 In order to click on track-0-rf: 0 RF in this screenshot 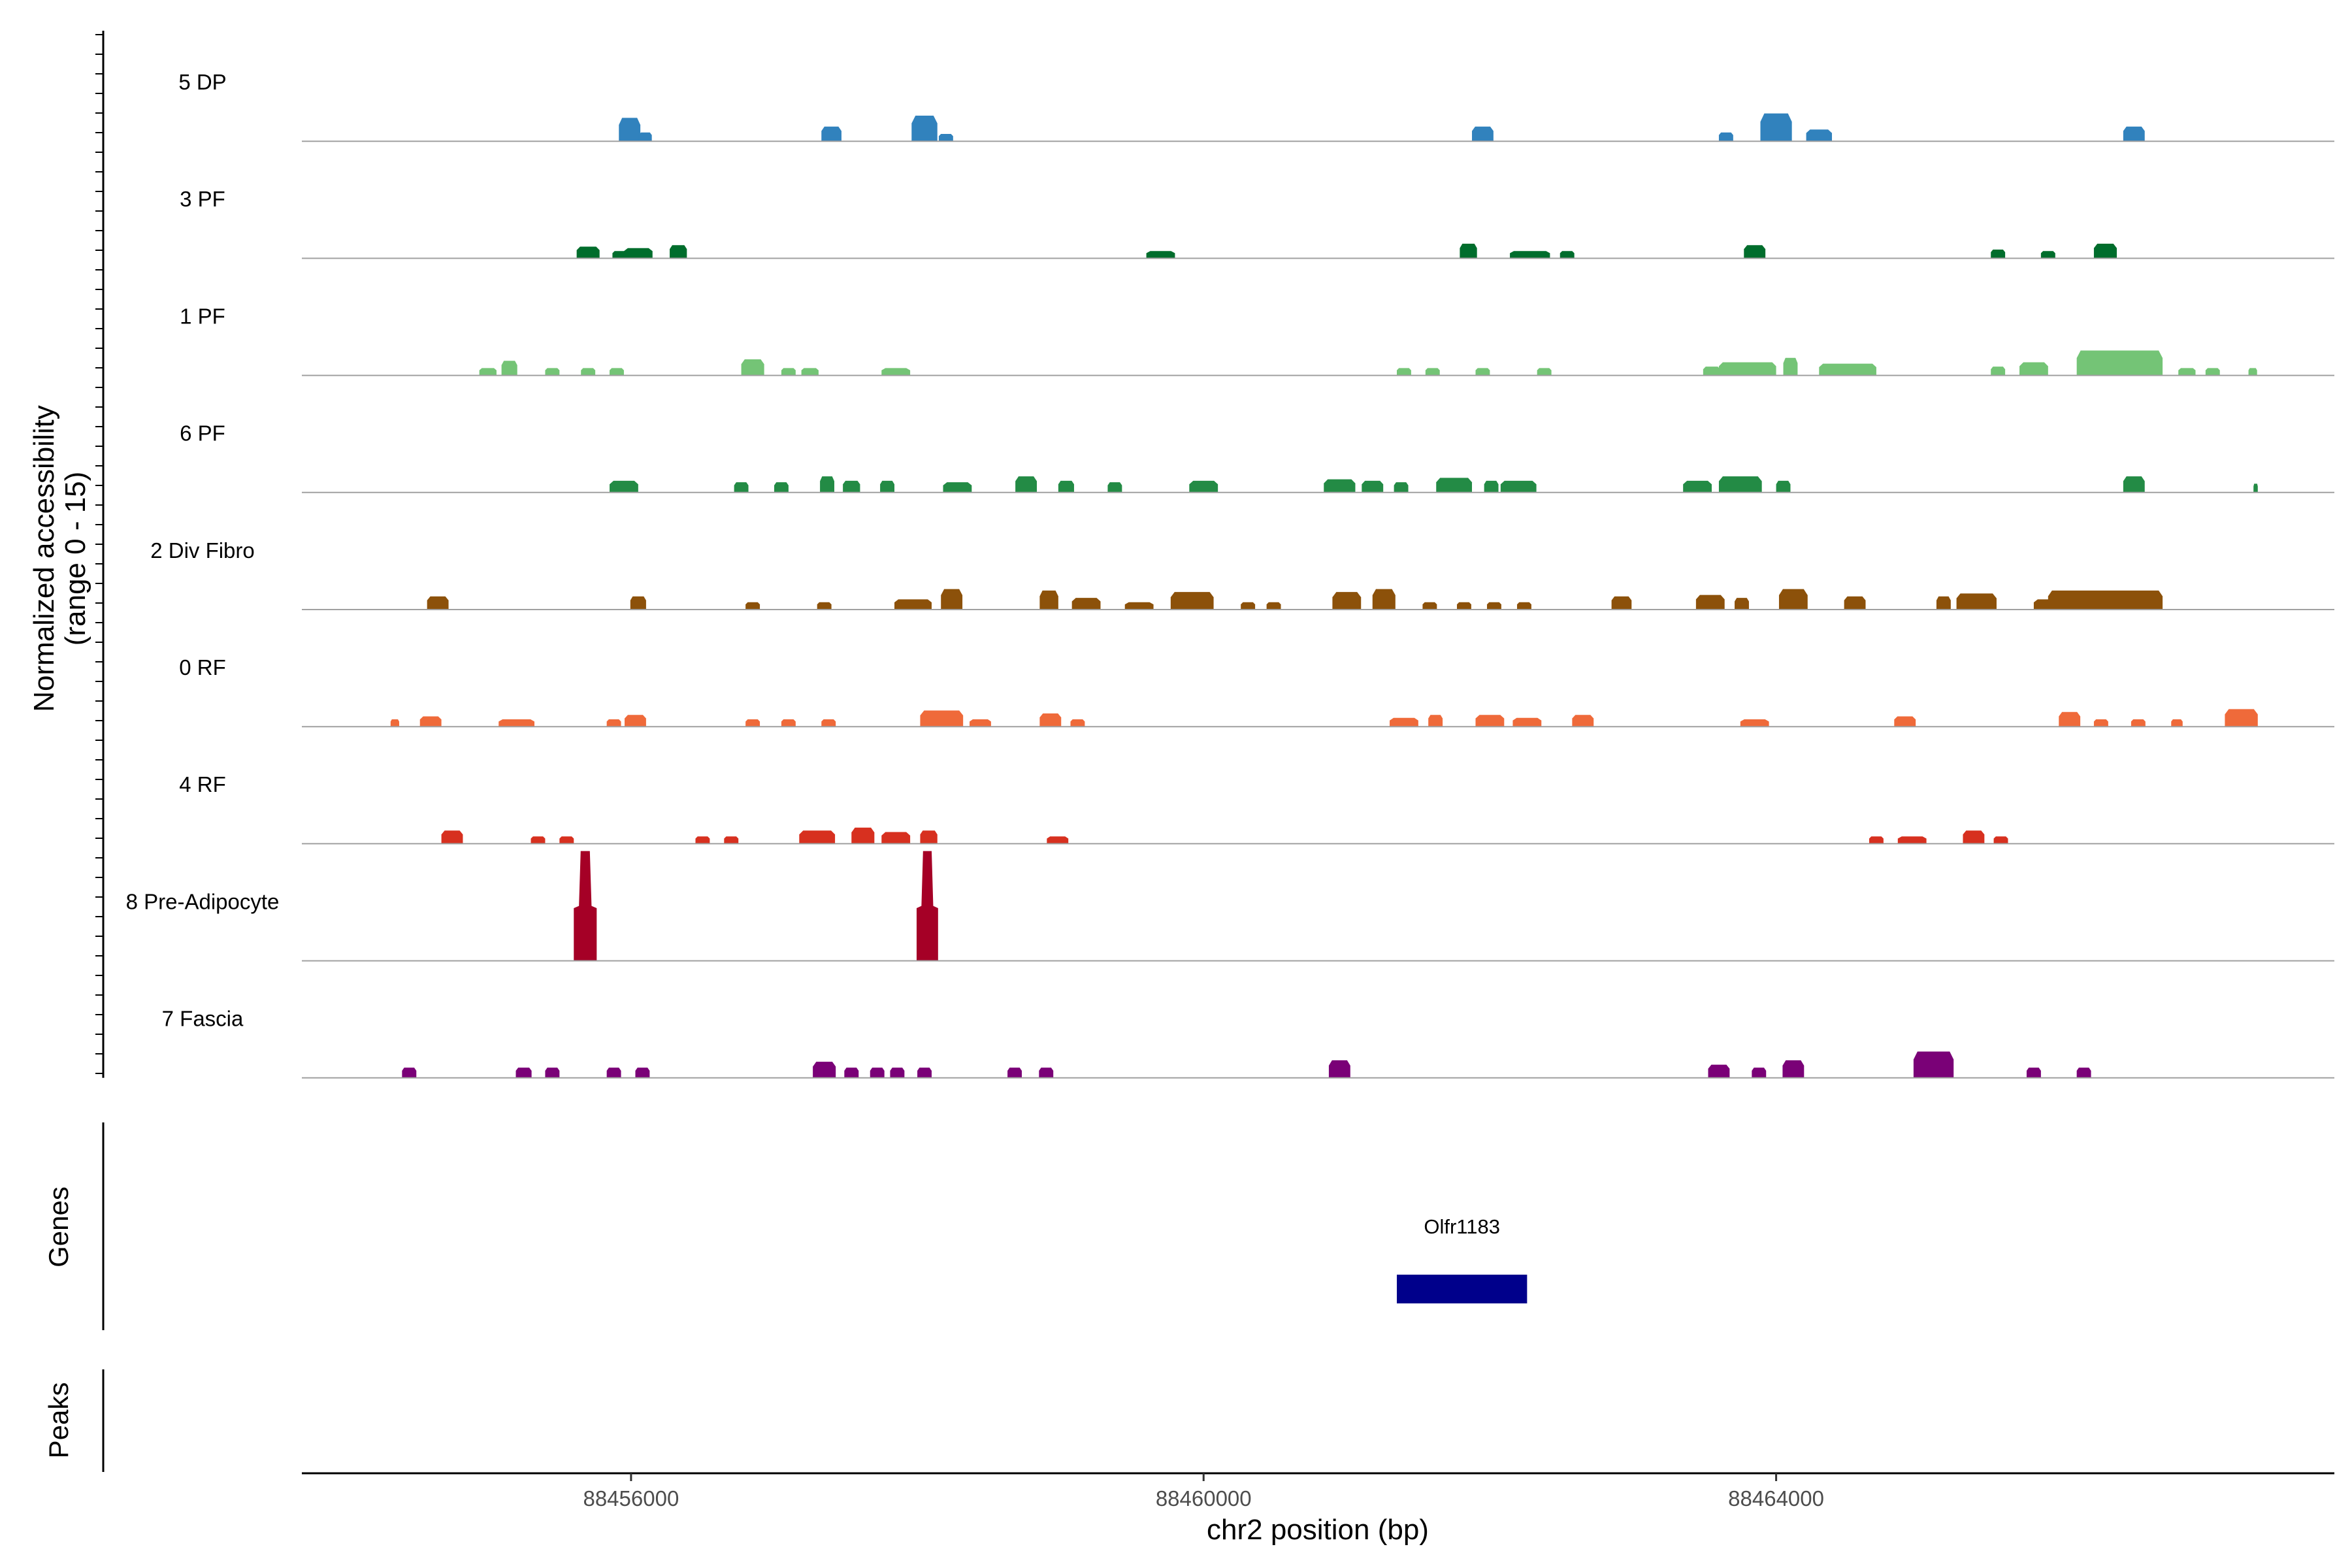, I will do `click(1256, 691)`.